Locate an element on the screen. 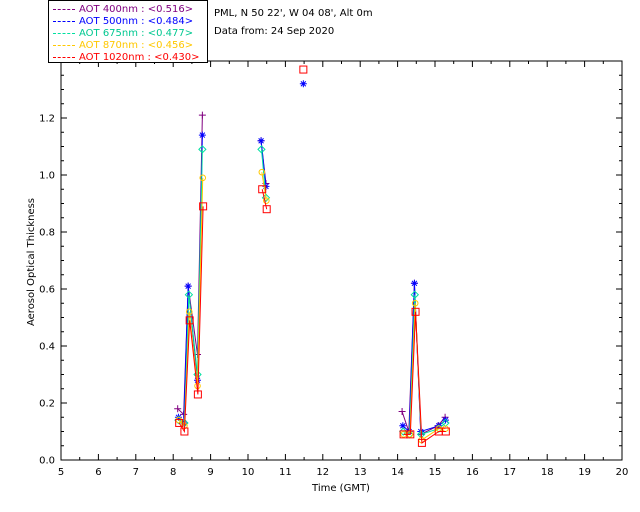 Image resolution: width=640 pixels, height=512 pixels. legend-swatch-500nm is located at coordinates (64, 21).